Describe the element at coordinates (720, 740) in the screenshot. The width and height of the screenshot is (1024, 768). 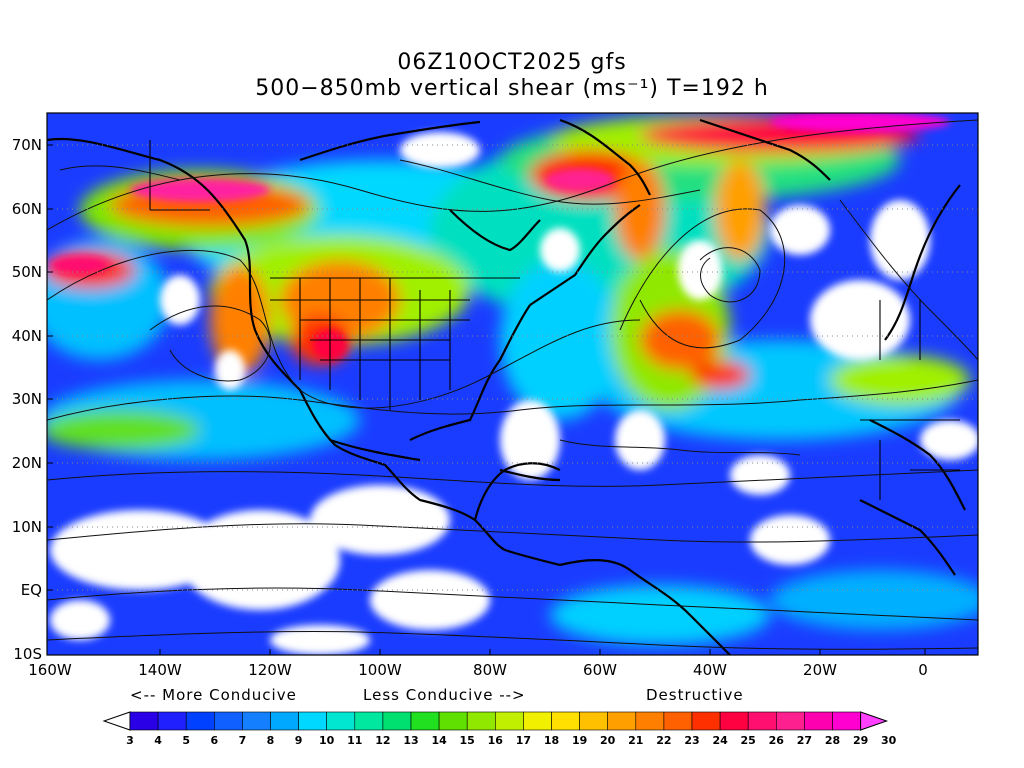
I see `colorbar-label: 24` at that location.